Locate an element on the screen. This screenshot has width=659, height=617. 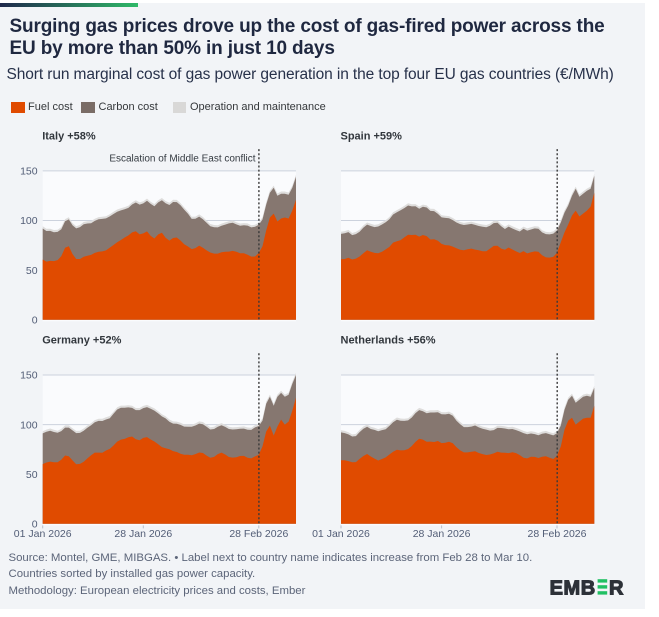
svg-text: R is located at coordinates (616, 588).